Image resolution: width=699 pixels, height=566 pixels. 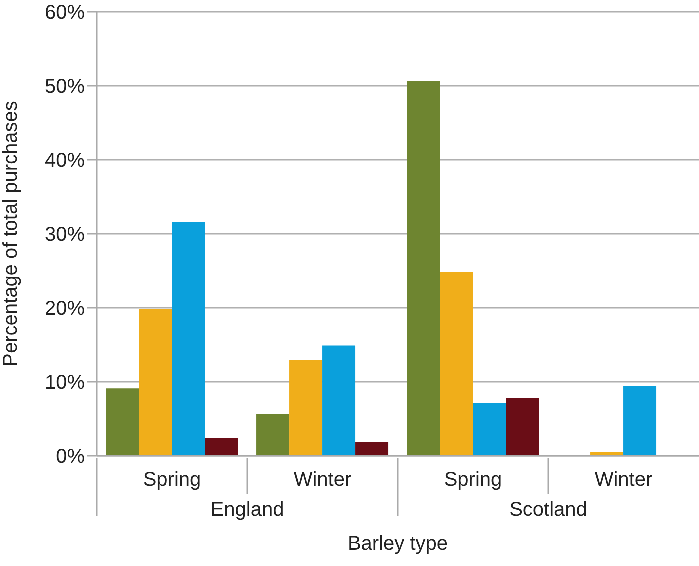 What do you see at coordinates (65, 235) in the screenshot?
I see `y-tick-label: 30%` at bounding box center [65, 235].